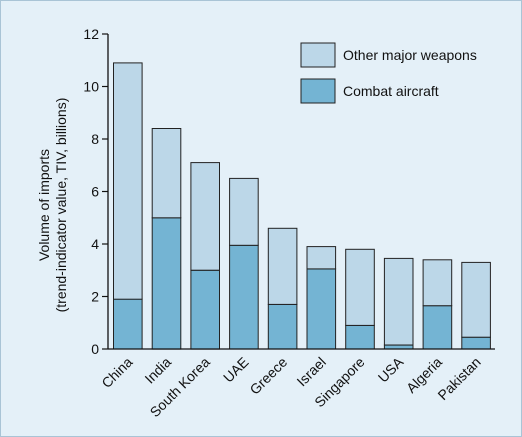 The image size is (522, 437). What do you see at coordinates (166, 173) in the screenshot?
I see `bar-other-major-weapons-india` at bounding box center [166, 173].